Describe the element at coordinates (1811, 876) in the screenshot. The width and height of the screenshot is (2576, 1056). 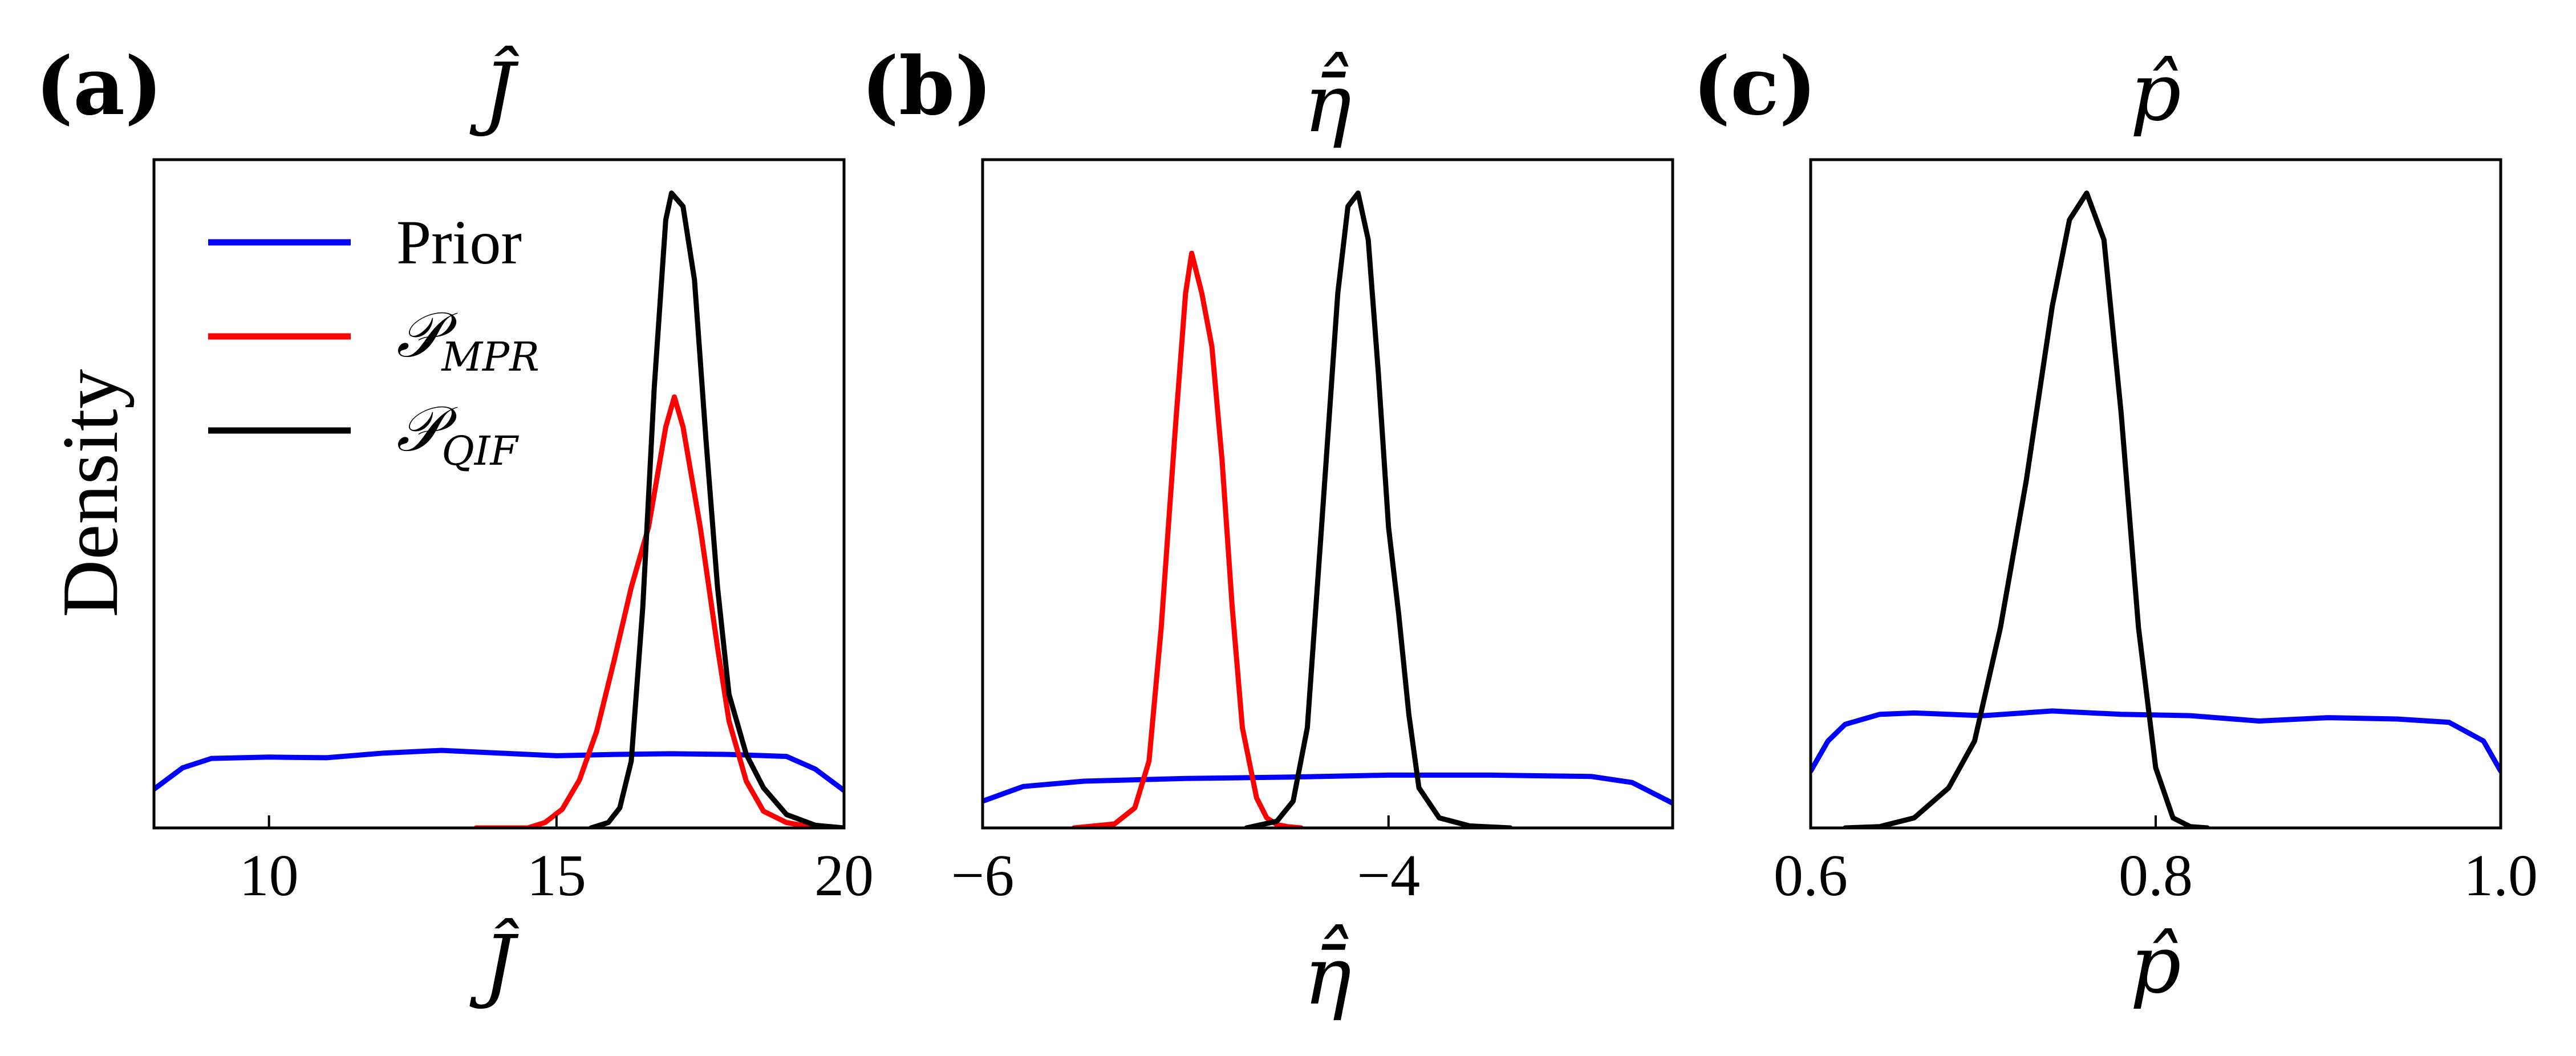
I see `panel-c-x-tick-label: 0.6` at that location.